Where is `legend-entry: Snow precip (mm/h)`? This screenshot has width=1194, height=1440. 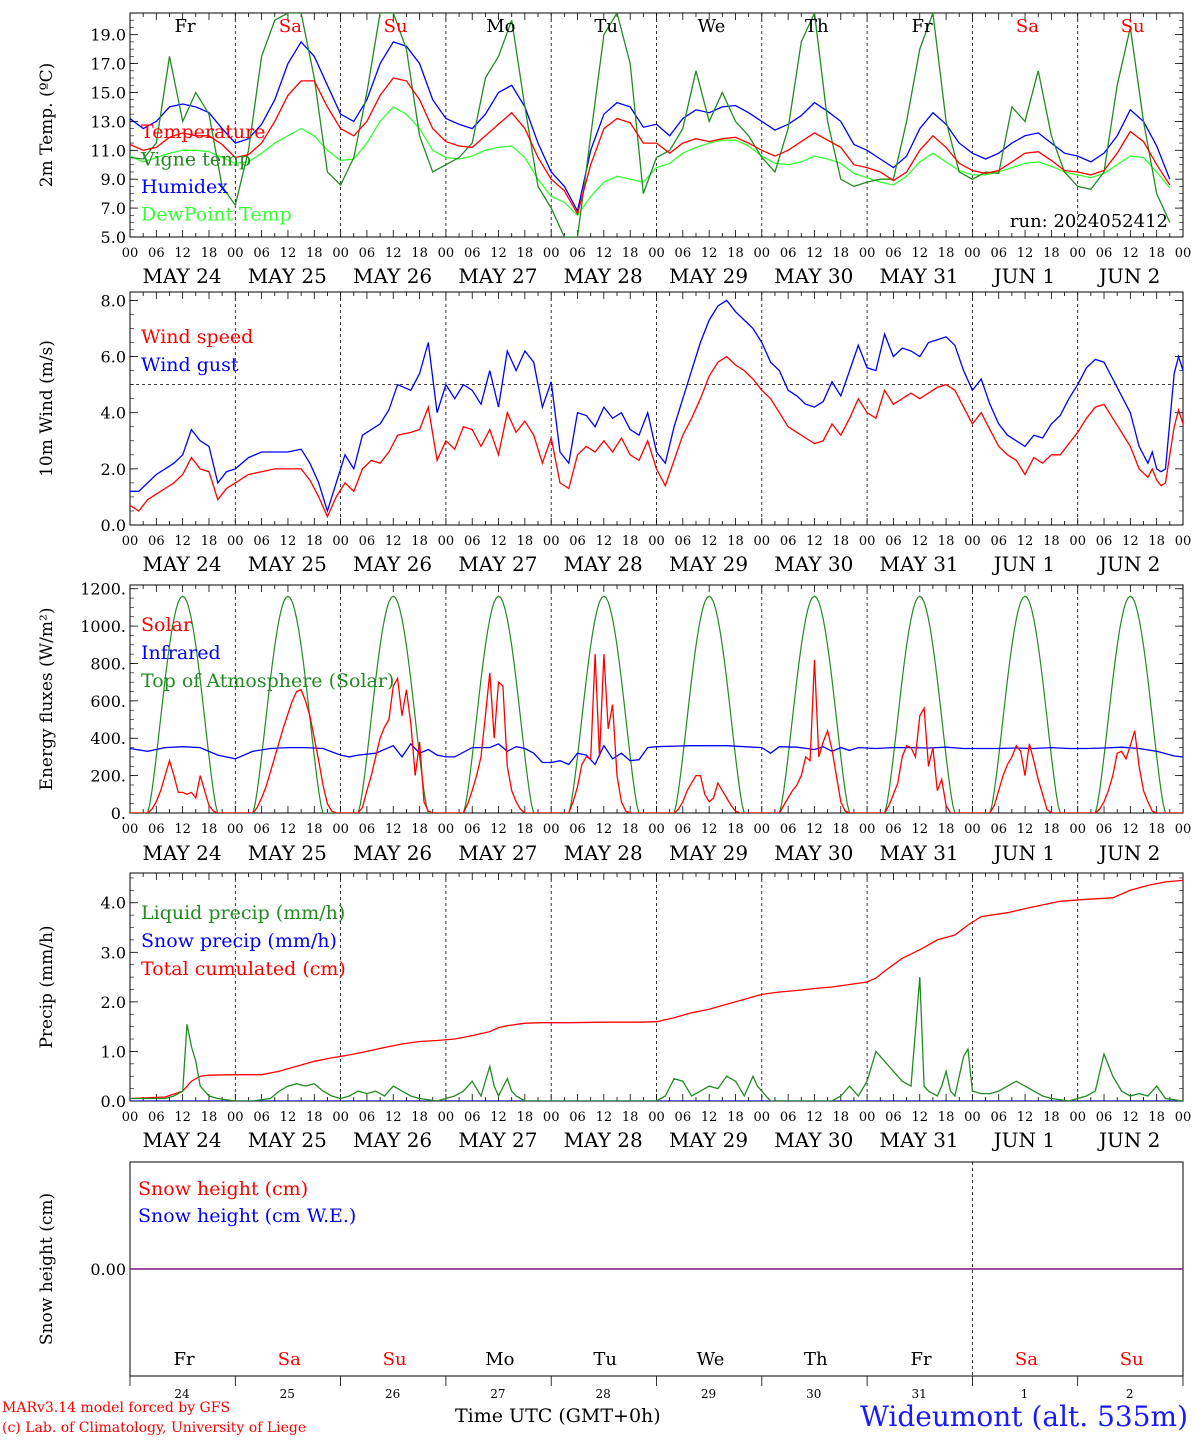
legend-entry: Snow precip (mm/h) is located at coordinates (239, 941).